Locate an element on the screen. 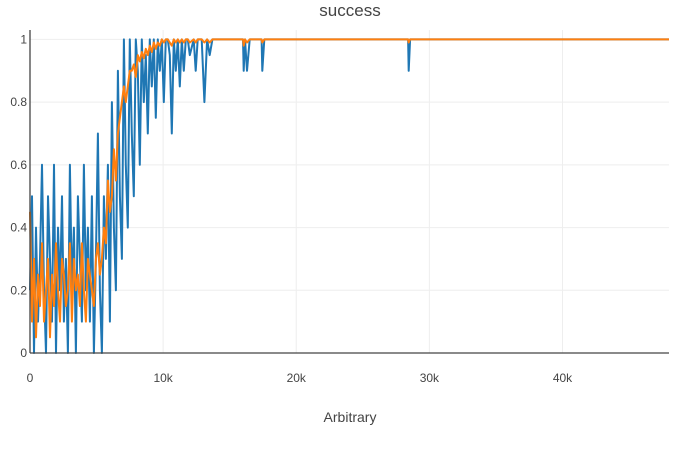  x-axis-label: Arbitrary is located at coordinates (350, 417).